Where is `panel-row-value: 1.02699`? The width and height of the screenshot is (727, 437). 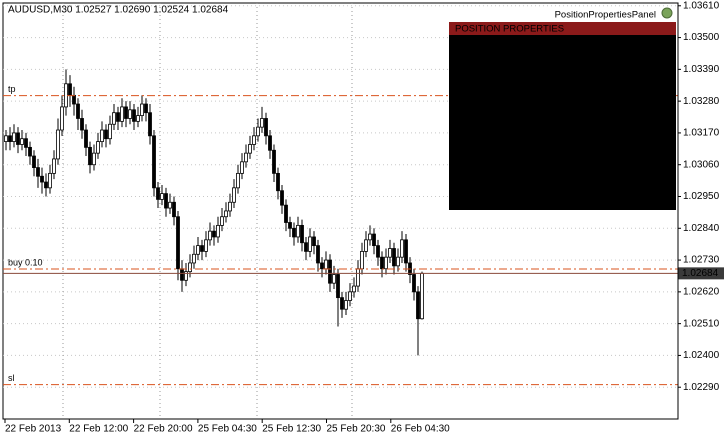 panel-row-value: 1.02699 is located at coordinates (650, 103).